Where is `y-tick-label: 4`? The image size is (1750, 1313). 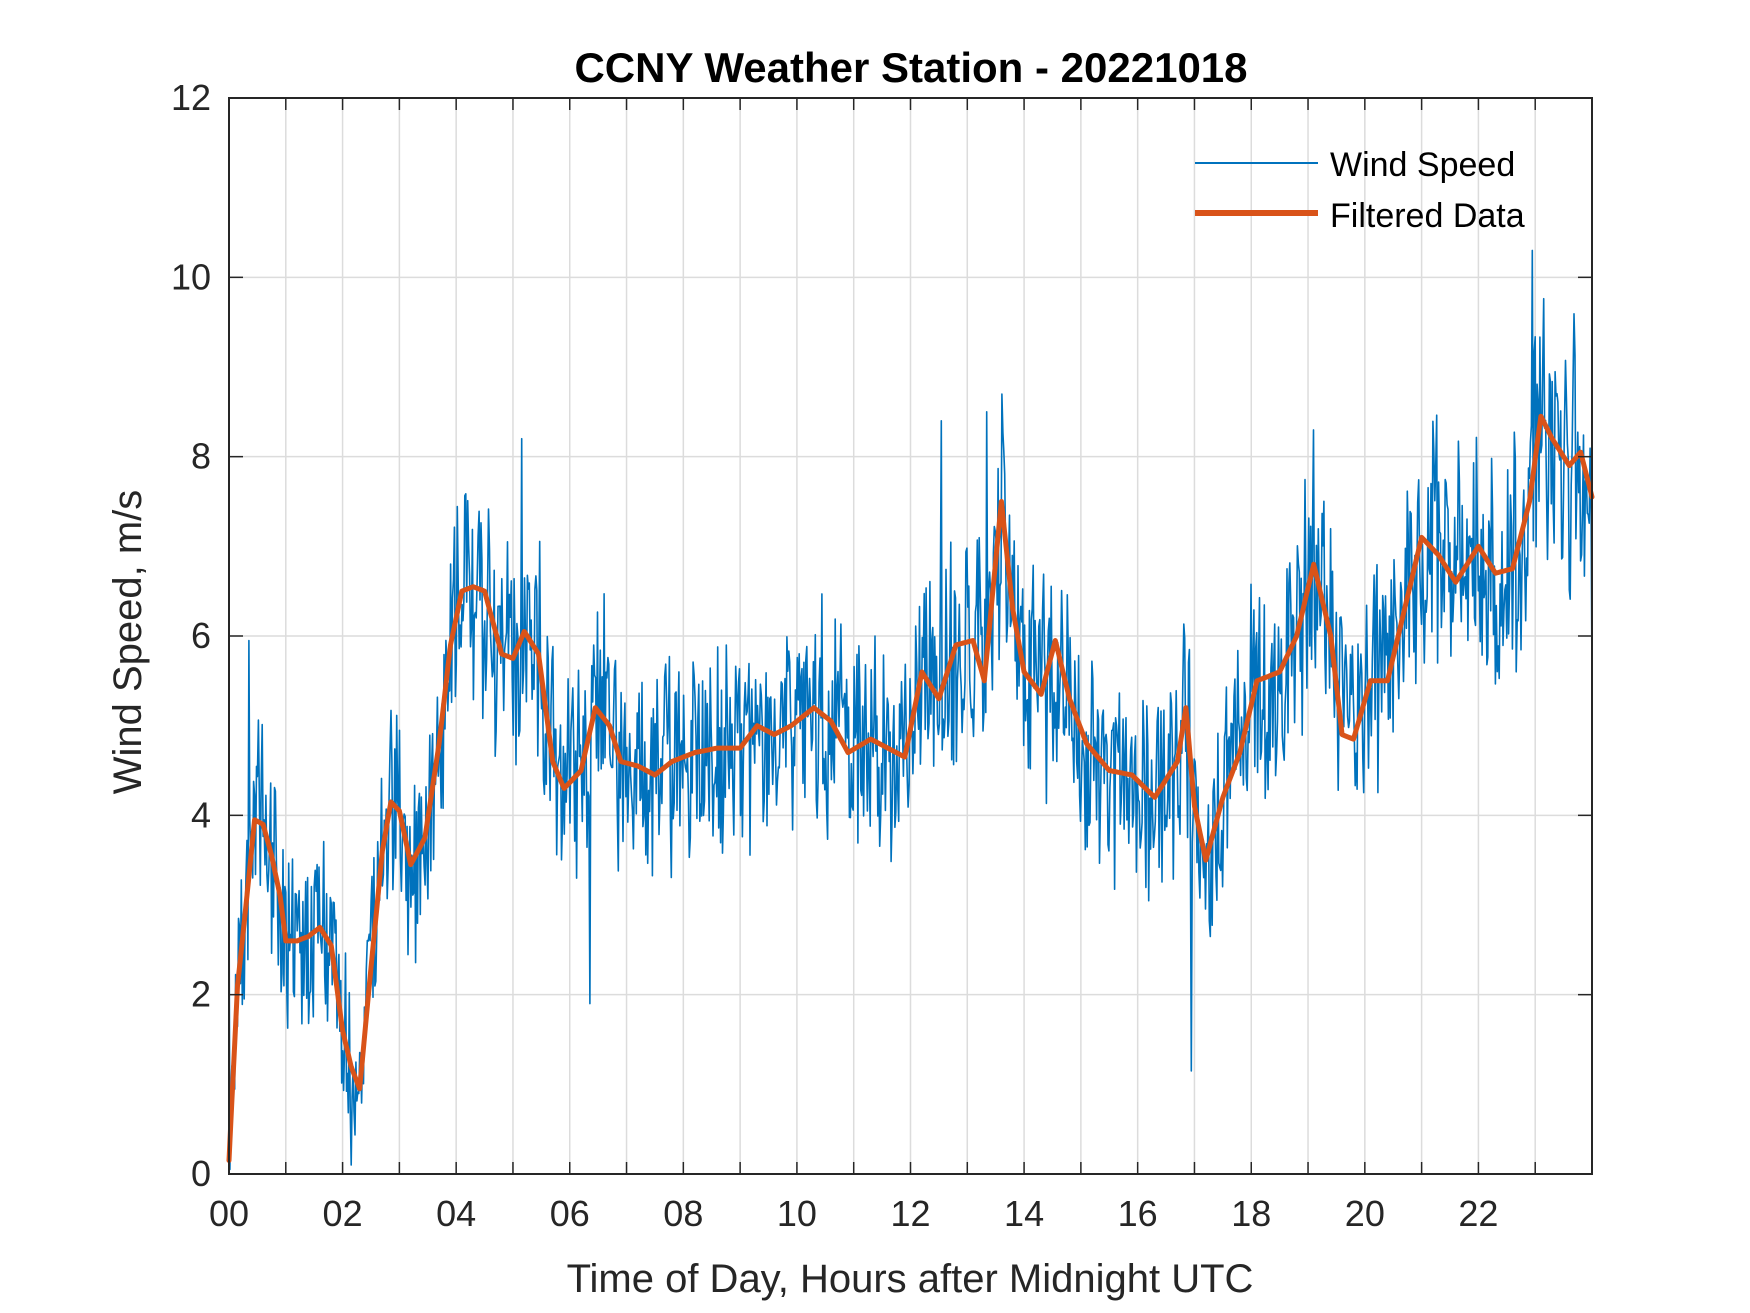
y-tick-label: 4 is located at coordinates (201, 814).